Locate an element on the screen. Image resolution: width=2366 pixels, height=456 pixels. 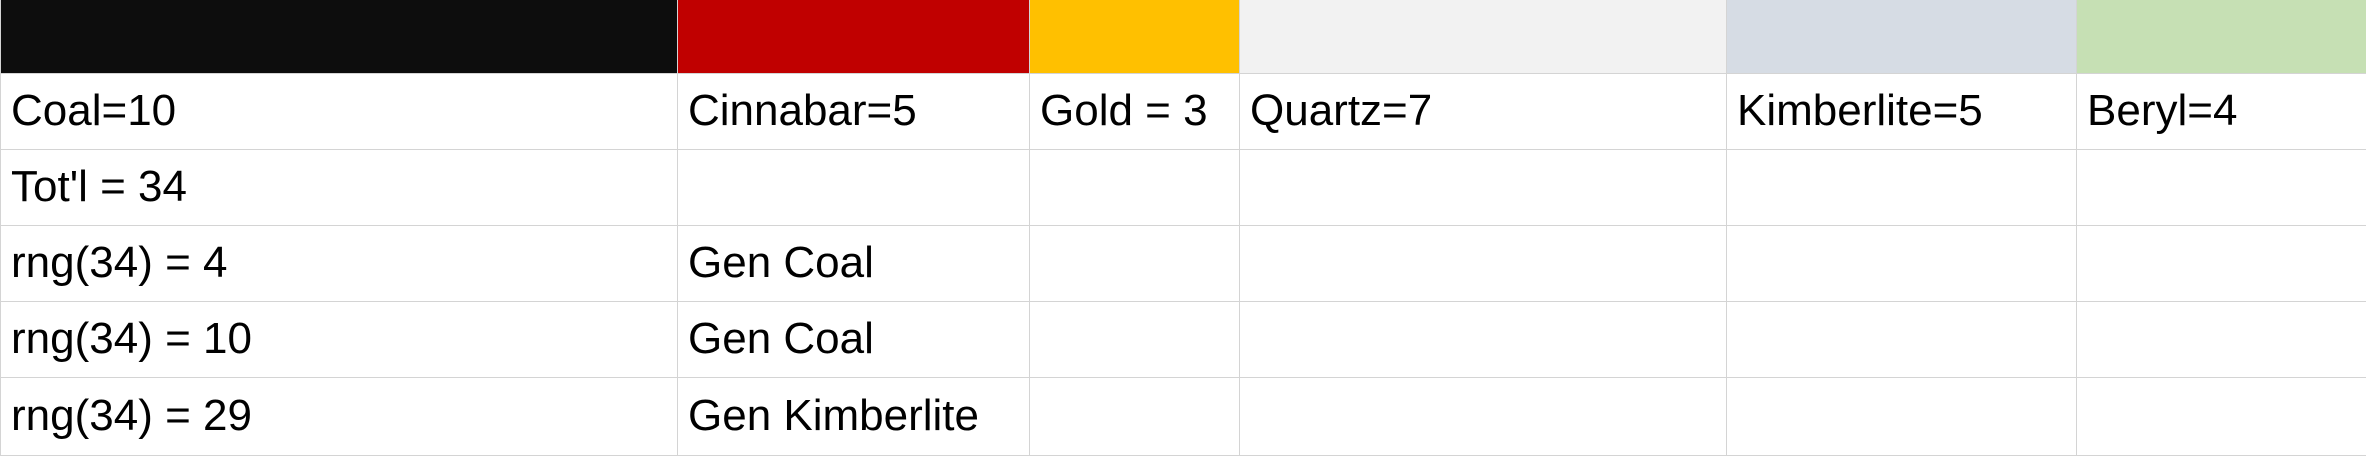
quartz-color-cell is located at coordinates (1483, 37).